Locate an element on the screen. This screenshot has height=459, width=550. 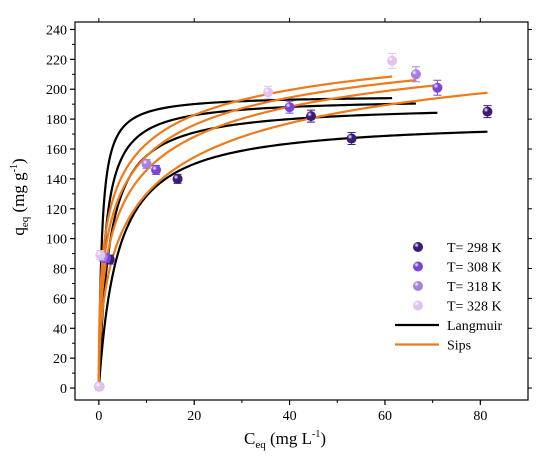
y-tick-label: 100 is located at coordinates (56, 240).